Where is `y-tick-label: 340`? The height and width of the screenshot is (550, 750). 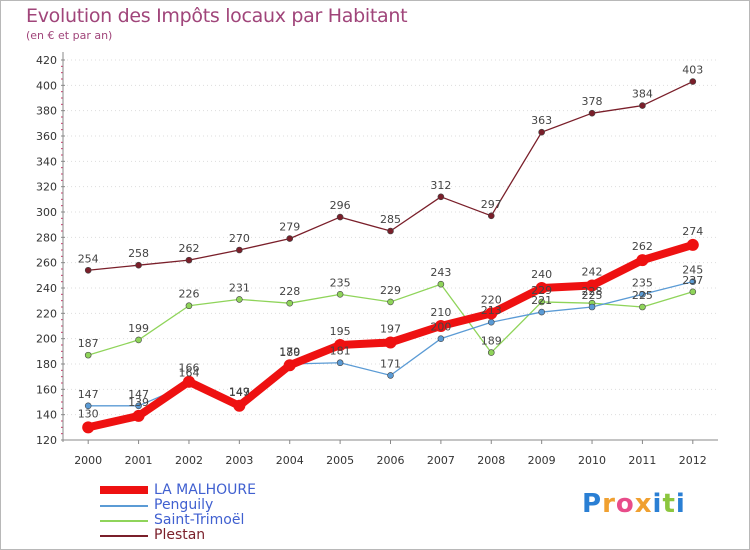 y-tick-label: 340 is located at coordinates (46, 161).